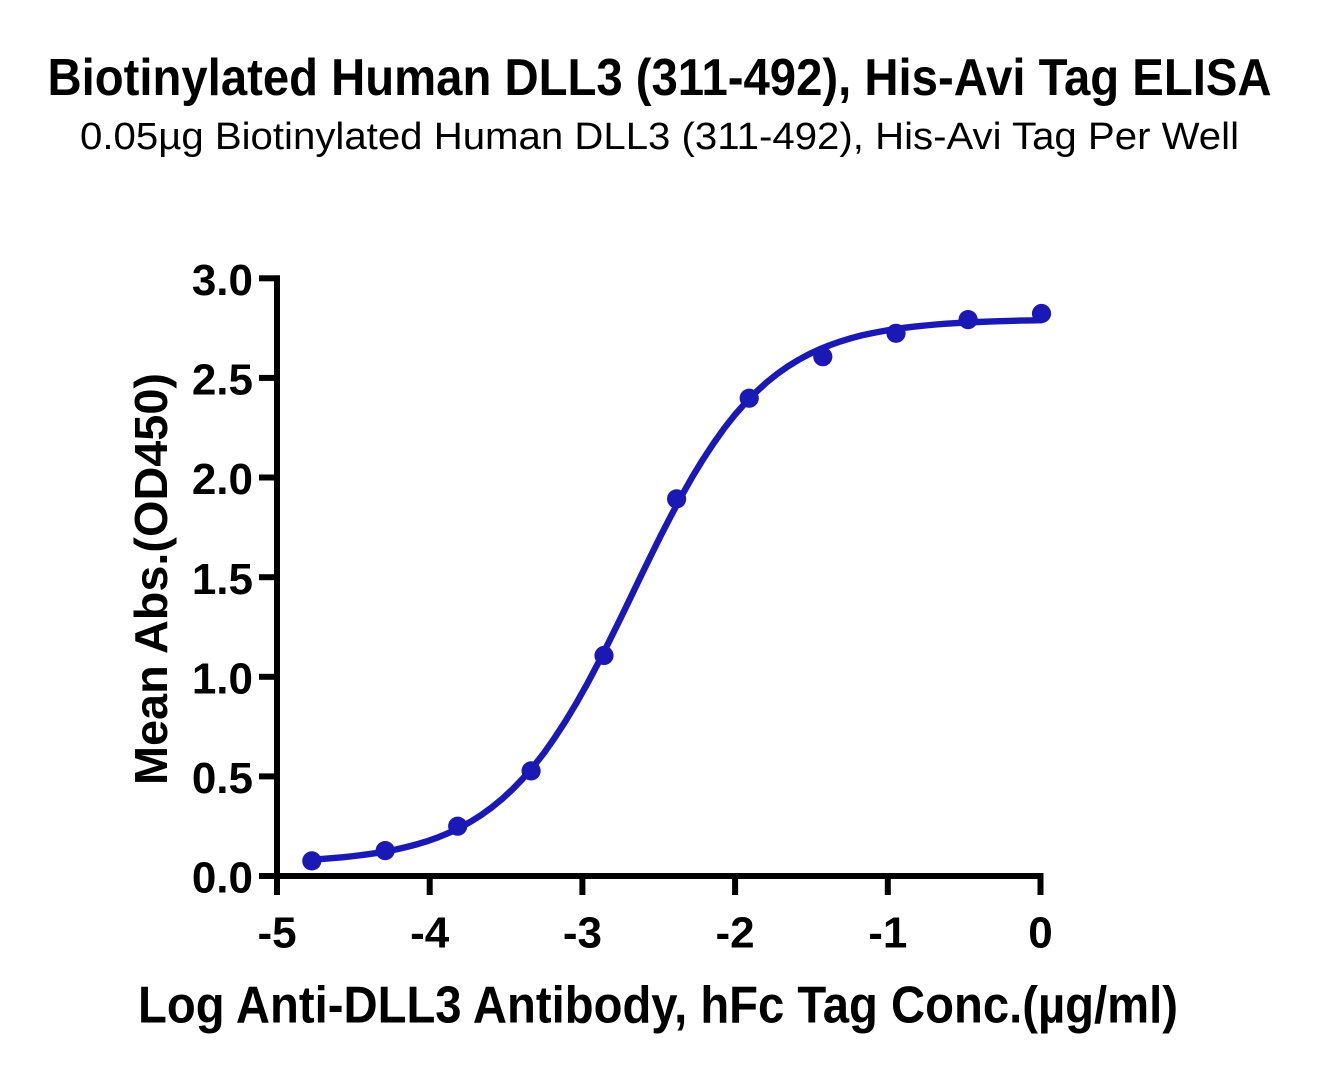 The height and width of the screenshot is (1076, 1319). Describe the element at coordinates (222, 280) in the screenshot. I see `svg-text: 3.0` at that location.